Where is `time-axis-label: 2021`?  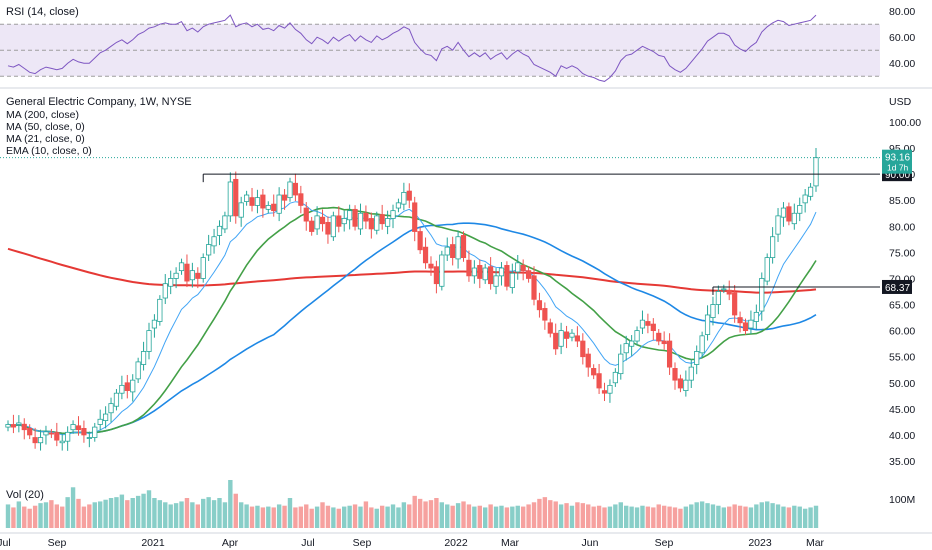 time-axis-label: 2021 is located at coordinates (153, 543).